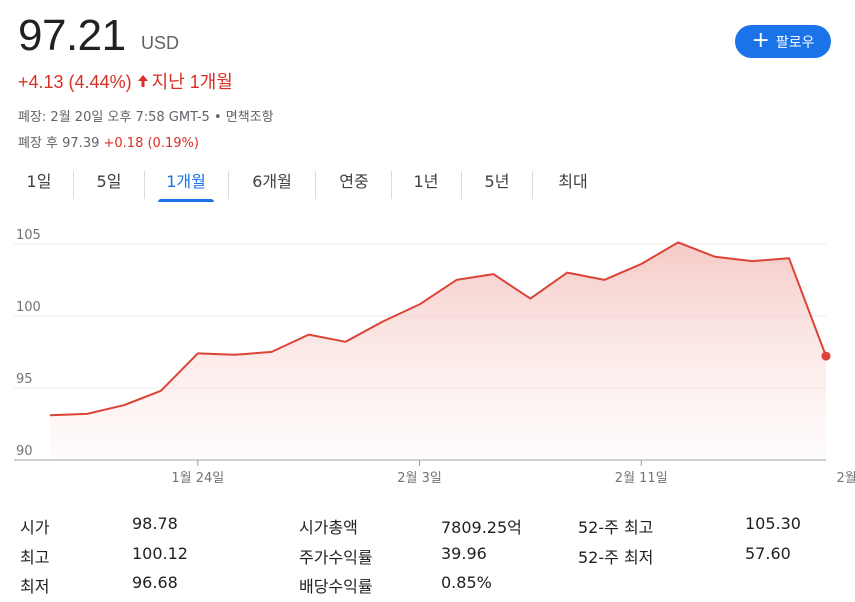 The width and height of the screenshot is (855, 602). What do you see at coordinates (39, 181) in the screenshot?
I see `tab-1d: 1일` at bounding box center [39, 181].